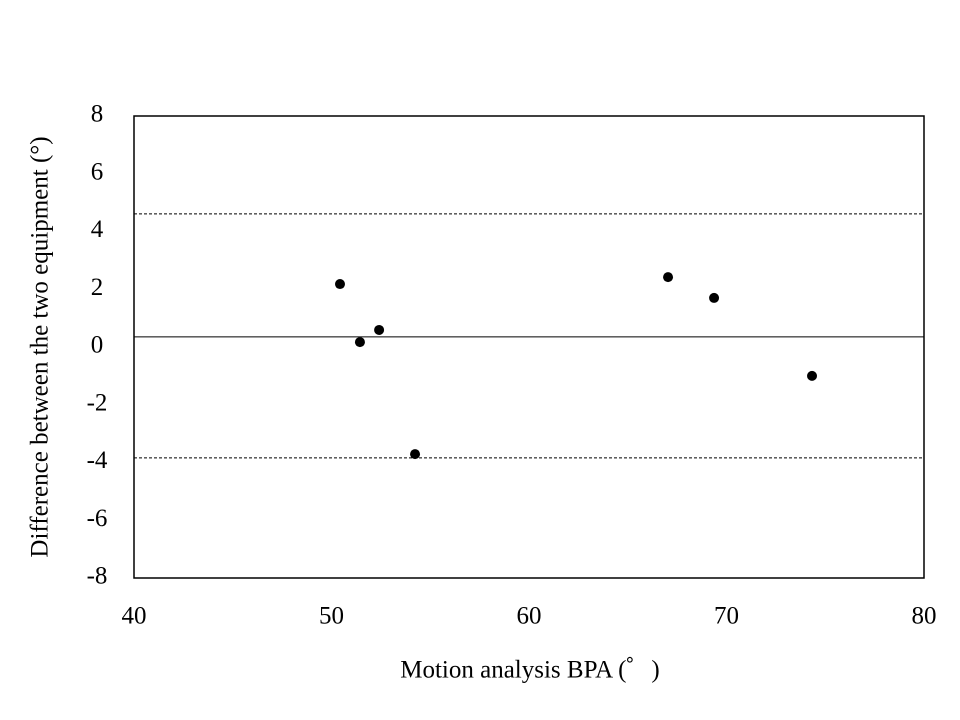 This screenshot has width=960, height=720. Describe the element at coordinates (97, 576) in the screenshot. I see `y-tick-label: -8` at that location.